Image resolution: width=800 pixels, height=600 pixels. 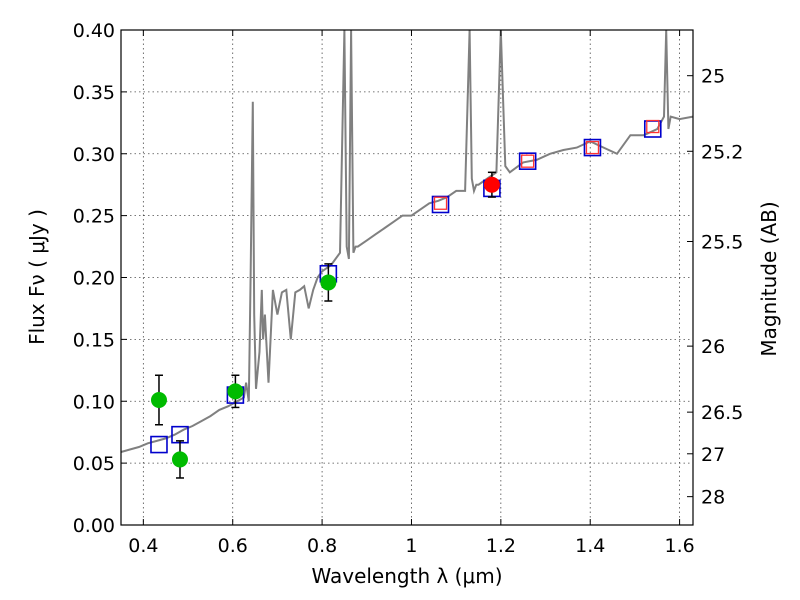 What do you see at coordinates (94, 402) in the screenshot?
I see `y-tick-label: 0.10` at bounding box center [94, 402].